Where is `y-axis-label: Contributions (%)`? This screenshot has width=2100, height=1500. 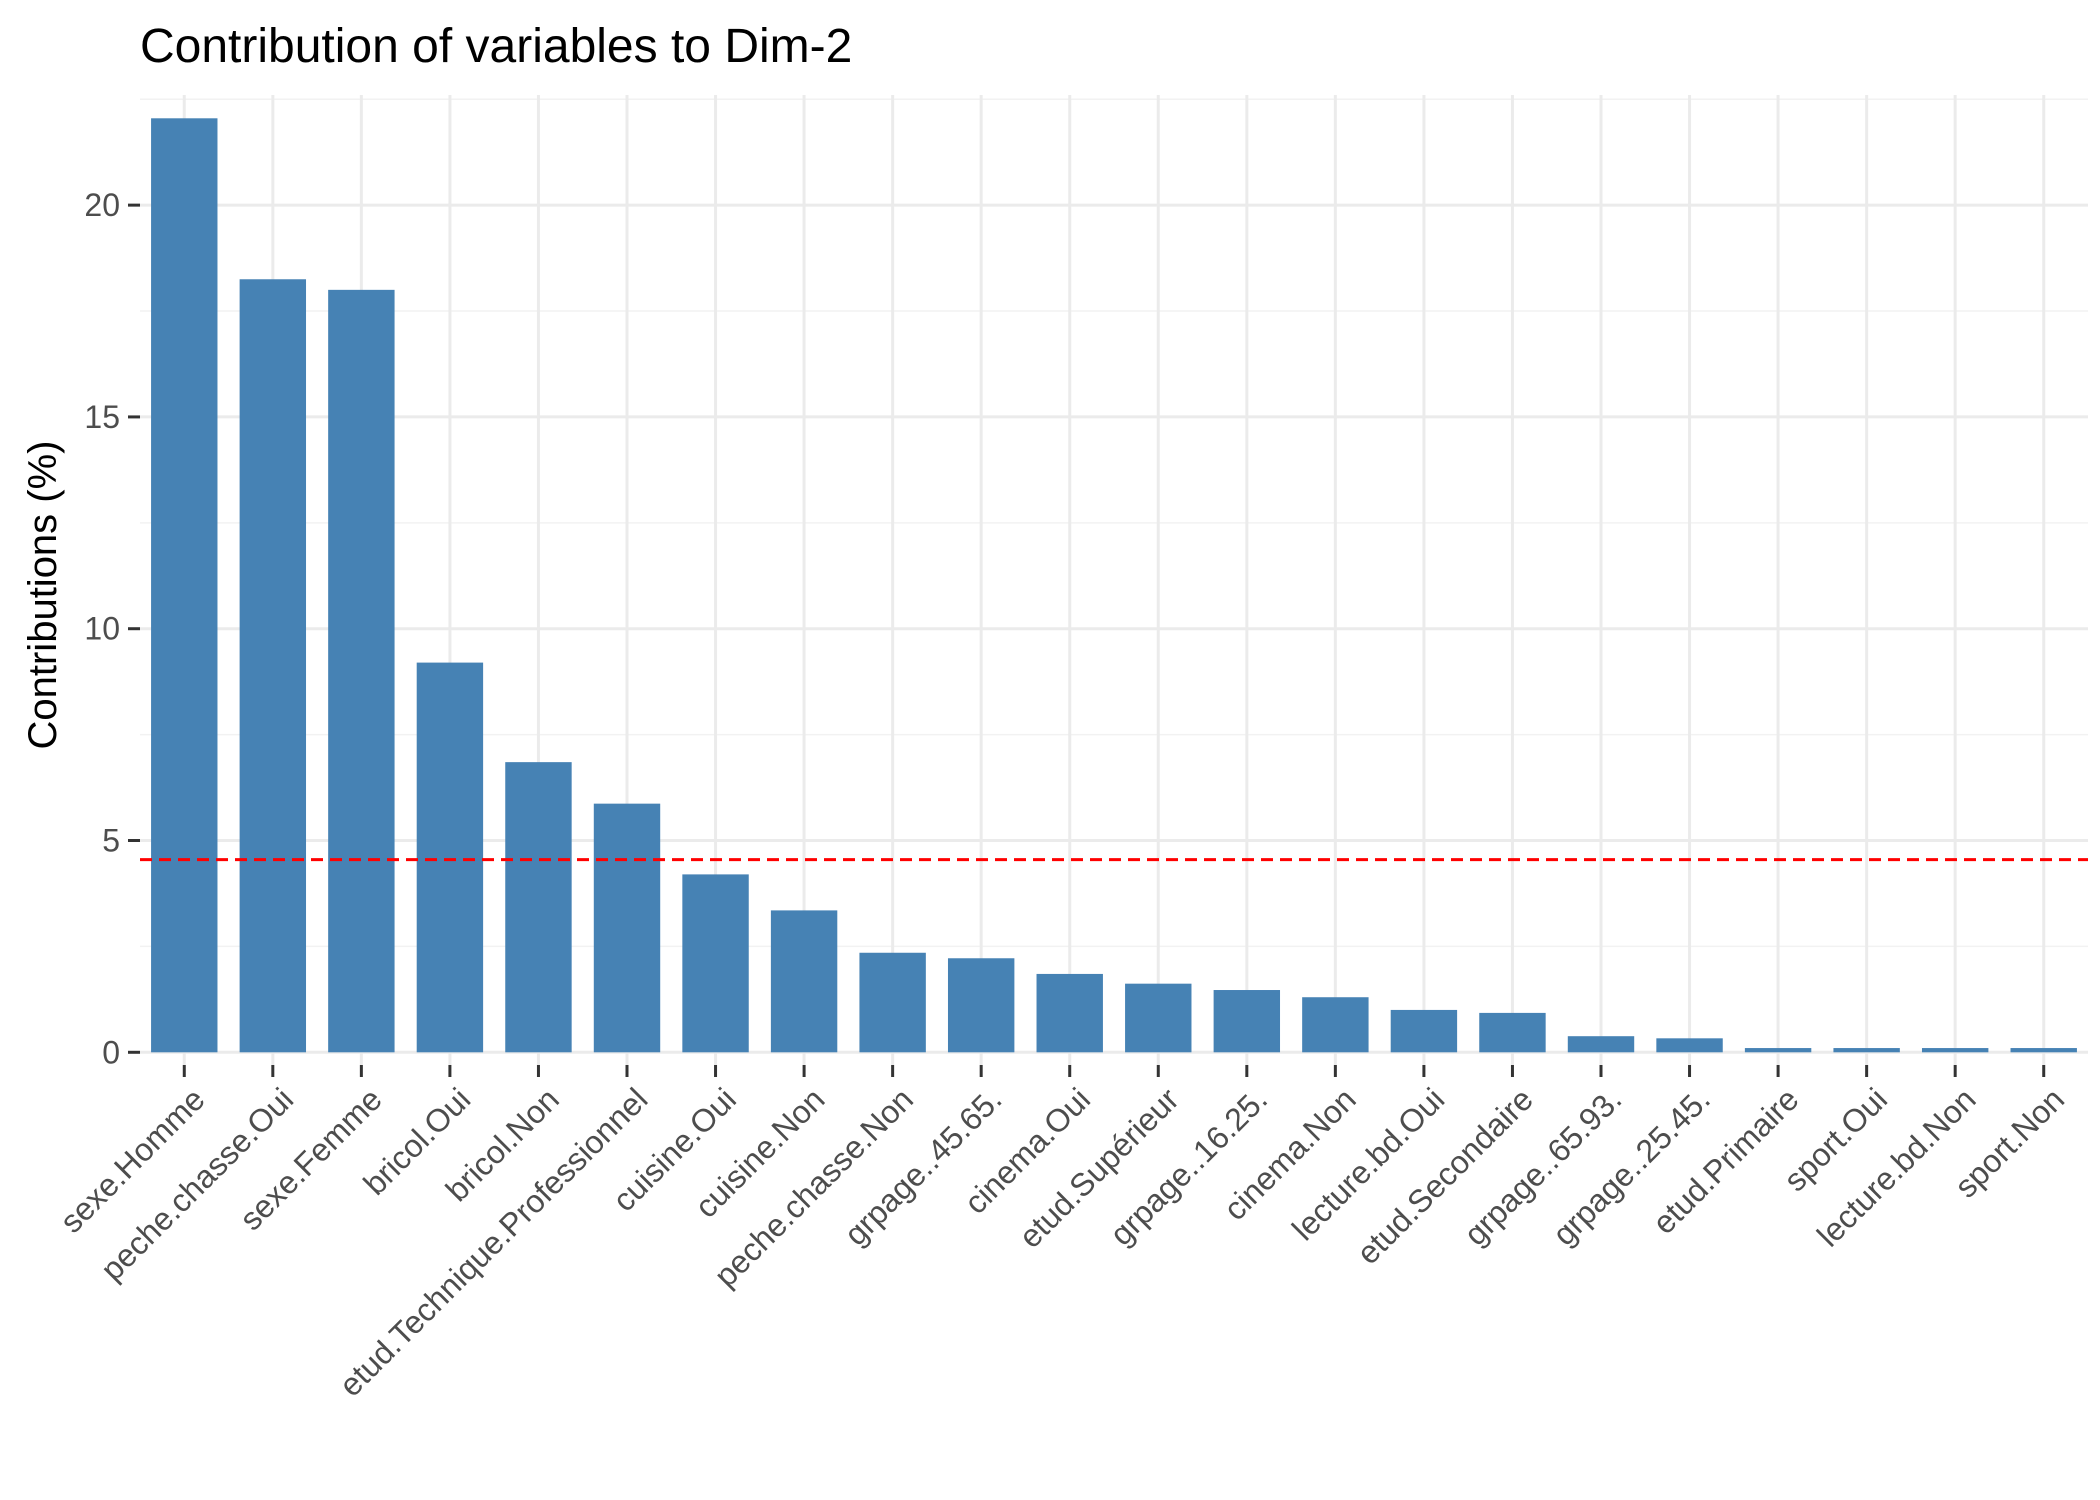
y-axis-label: Contributions (%) is located at coordinates (43, 594).